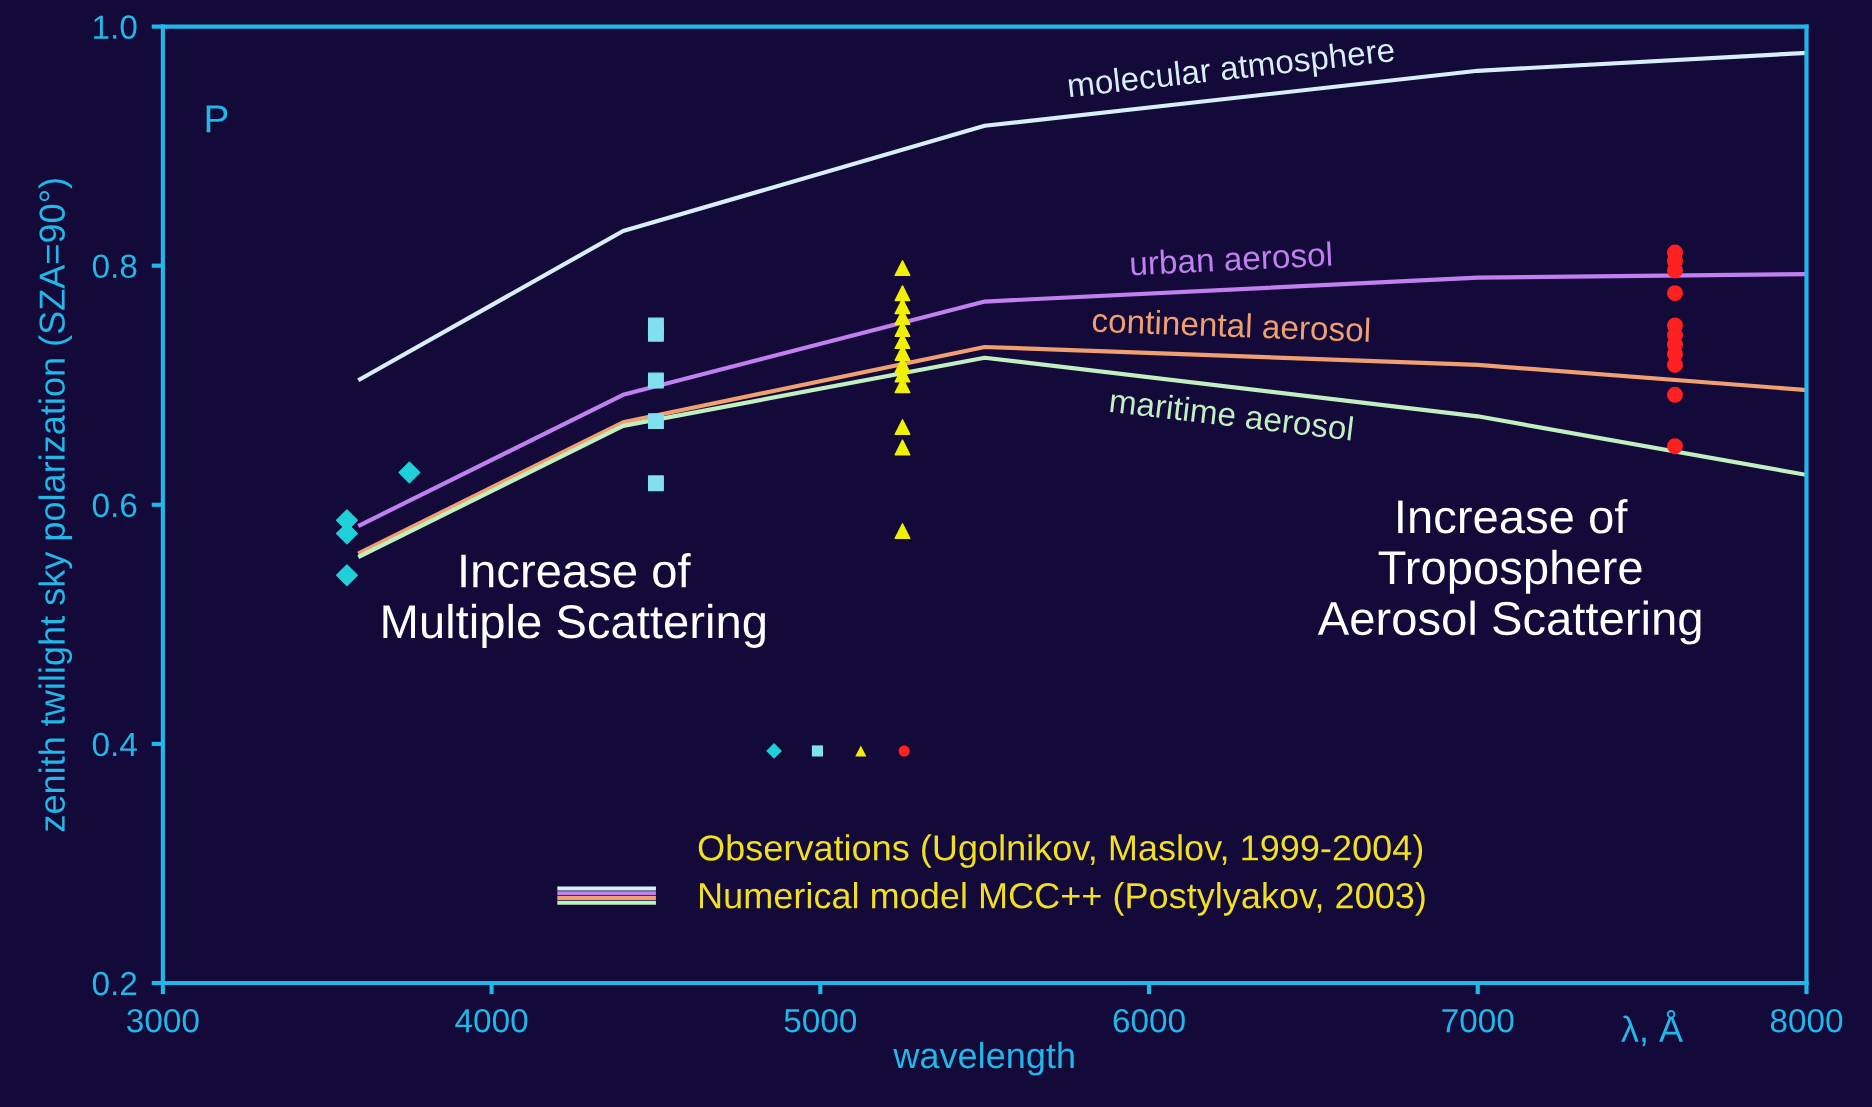 This screenshot has width=1872, height=1107. I want to click on x-tick-label: 6000, so click(1149, 1020).